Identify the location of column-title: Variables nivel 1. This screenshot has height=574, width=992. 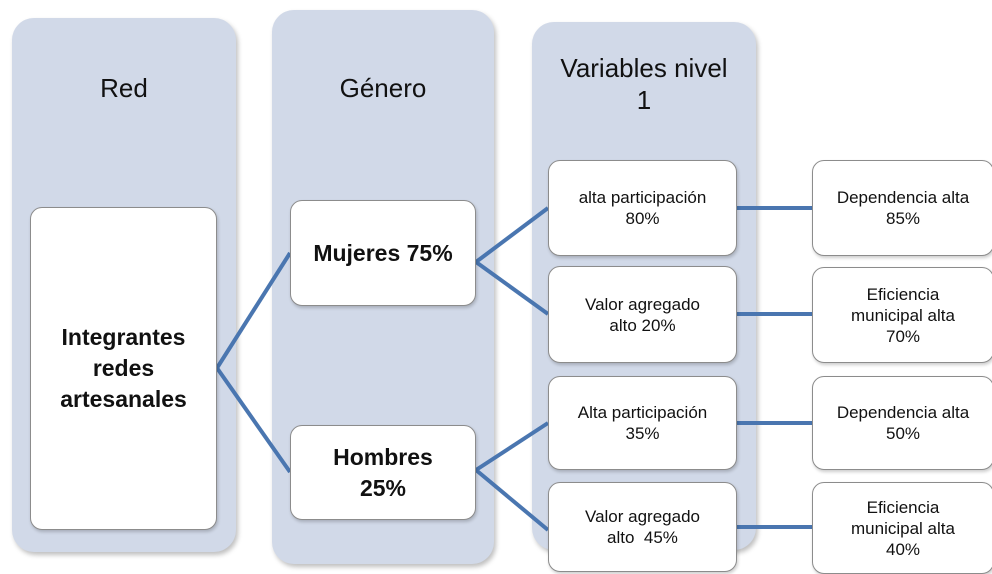
(644, 84).